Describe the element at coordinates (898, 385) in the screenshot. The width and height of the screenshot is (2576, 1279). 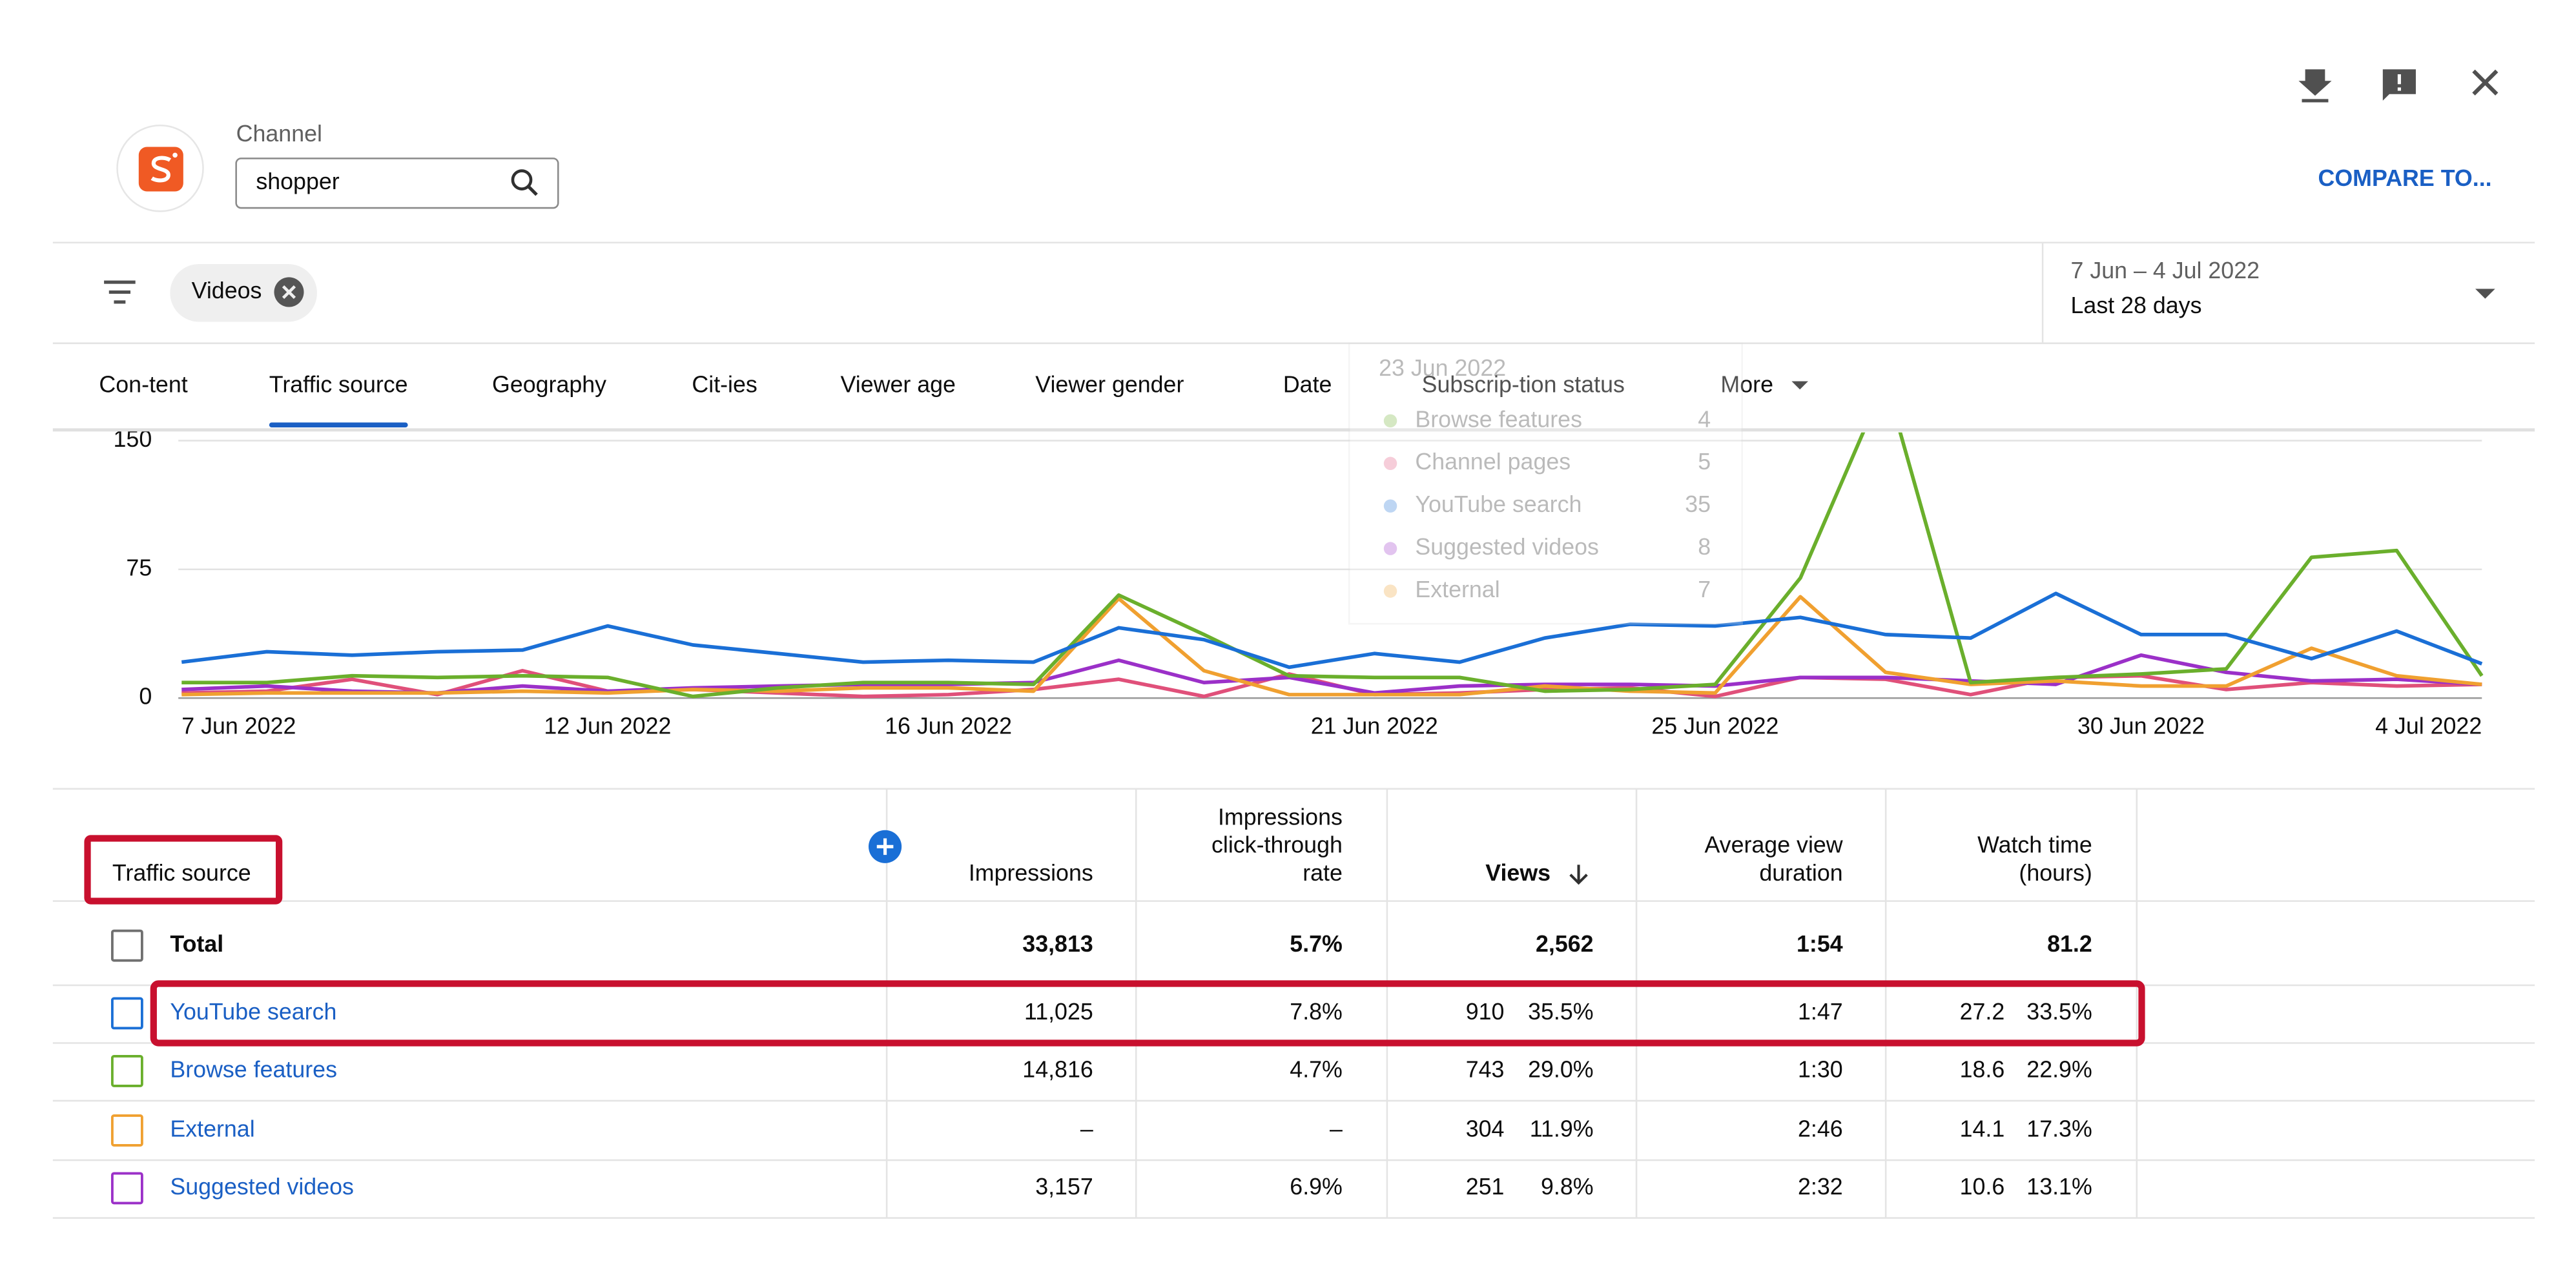
I see `tab: Viewer age` at that location.